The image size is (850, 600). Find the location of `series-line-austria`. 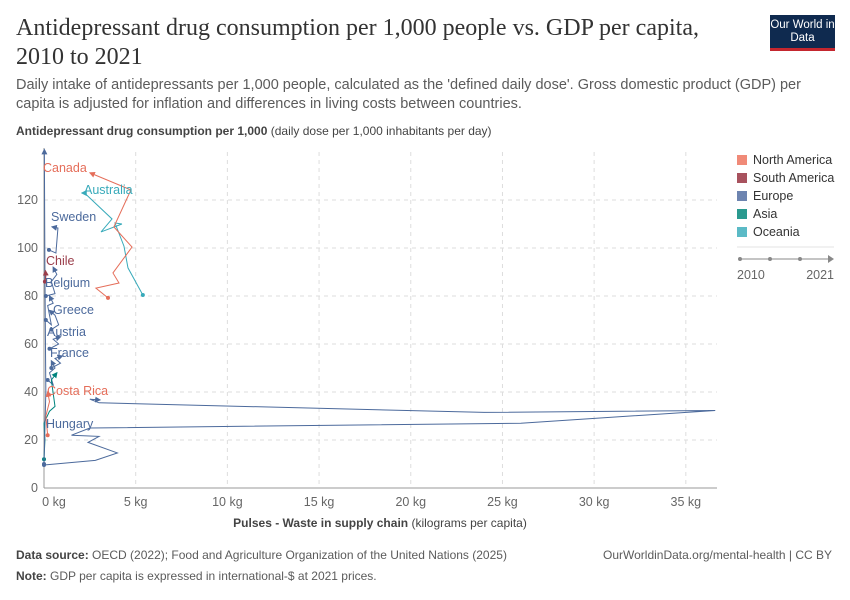

series-line-austria is located at coordinates (55, 342).